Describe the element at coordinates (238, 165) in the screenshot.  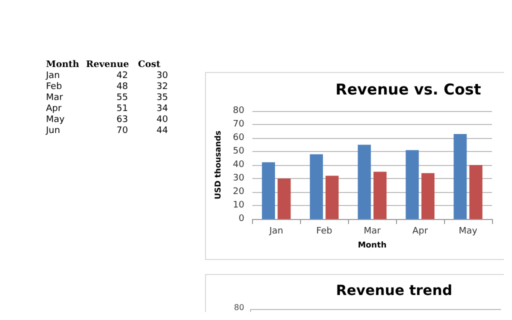
I see `y-tick-label: 40` at that location.